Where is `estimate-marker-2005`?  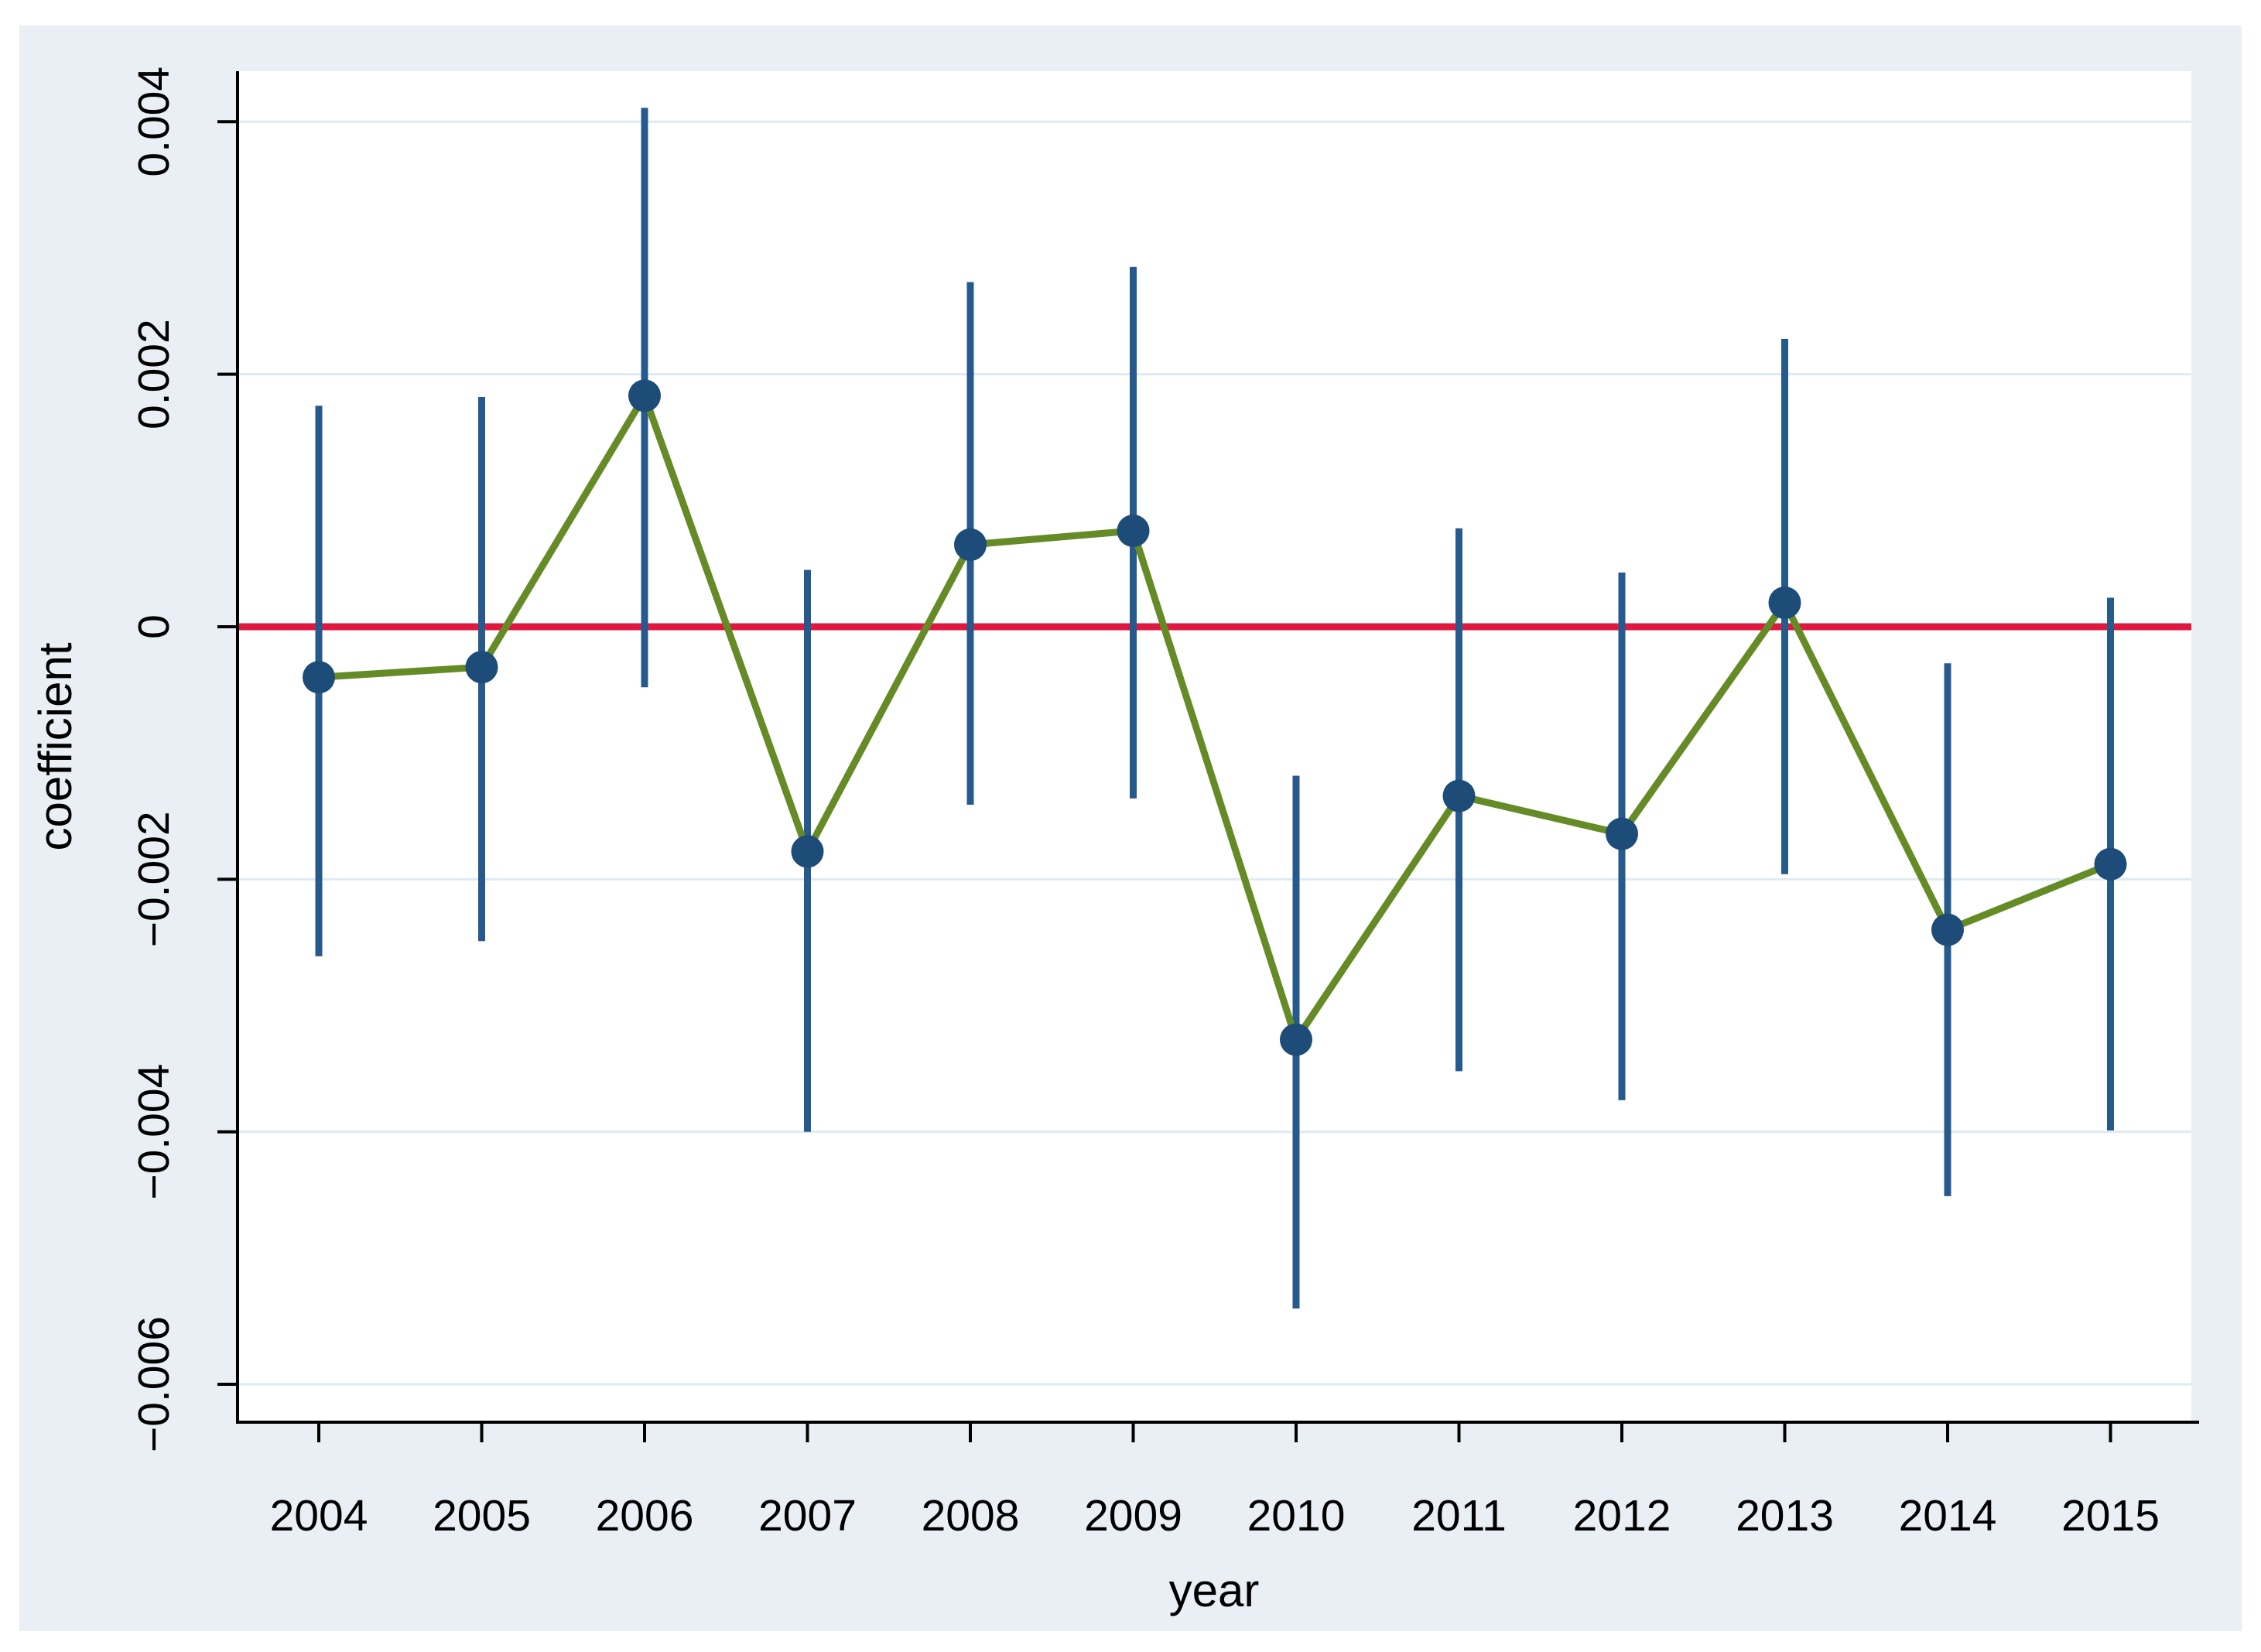 estimate-marker-2005 is located at coordinates (481, 668).